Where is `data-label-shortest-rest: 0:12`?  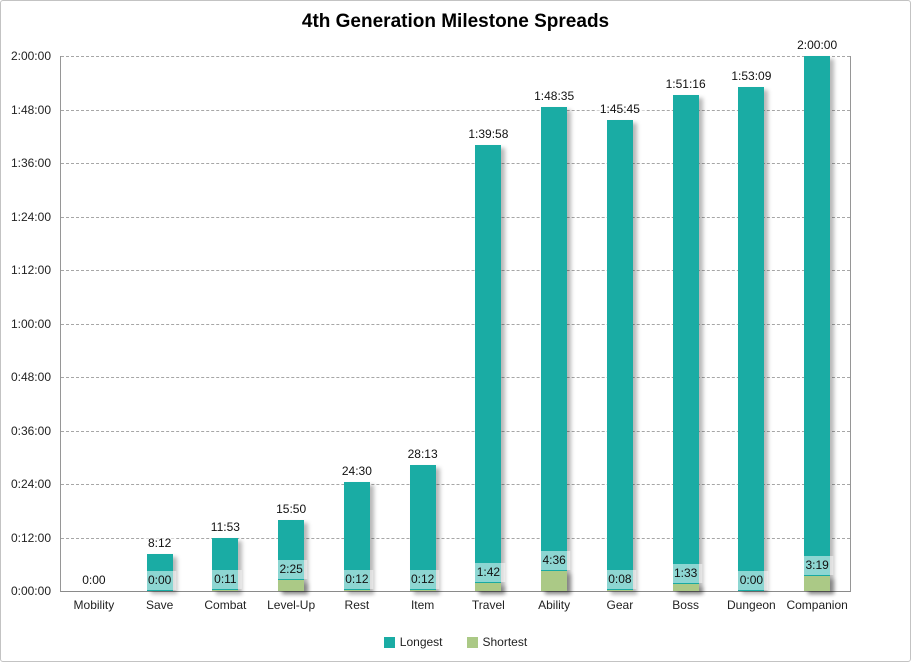
data-label-shortest-rest: 0:12 is located at coordinates (357, 580).